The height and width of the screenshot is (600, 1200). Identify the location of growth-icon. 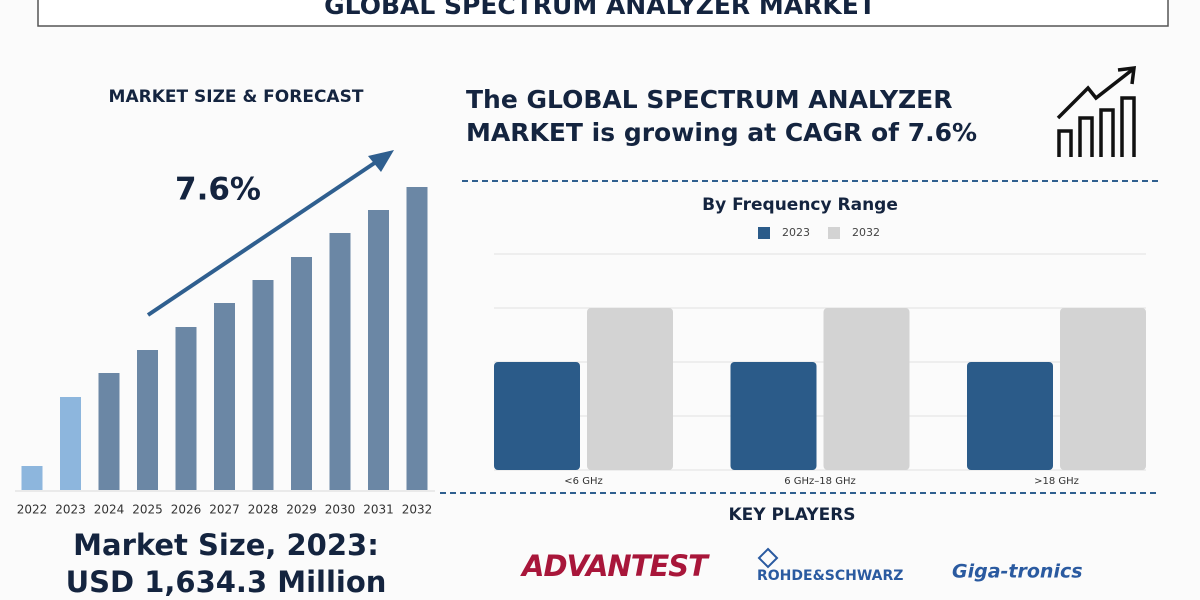
(1096, 111).